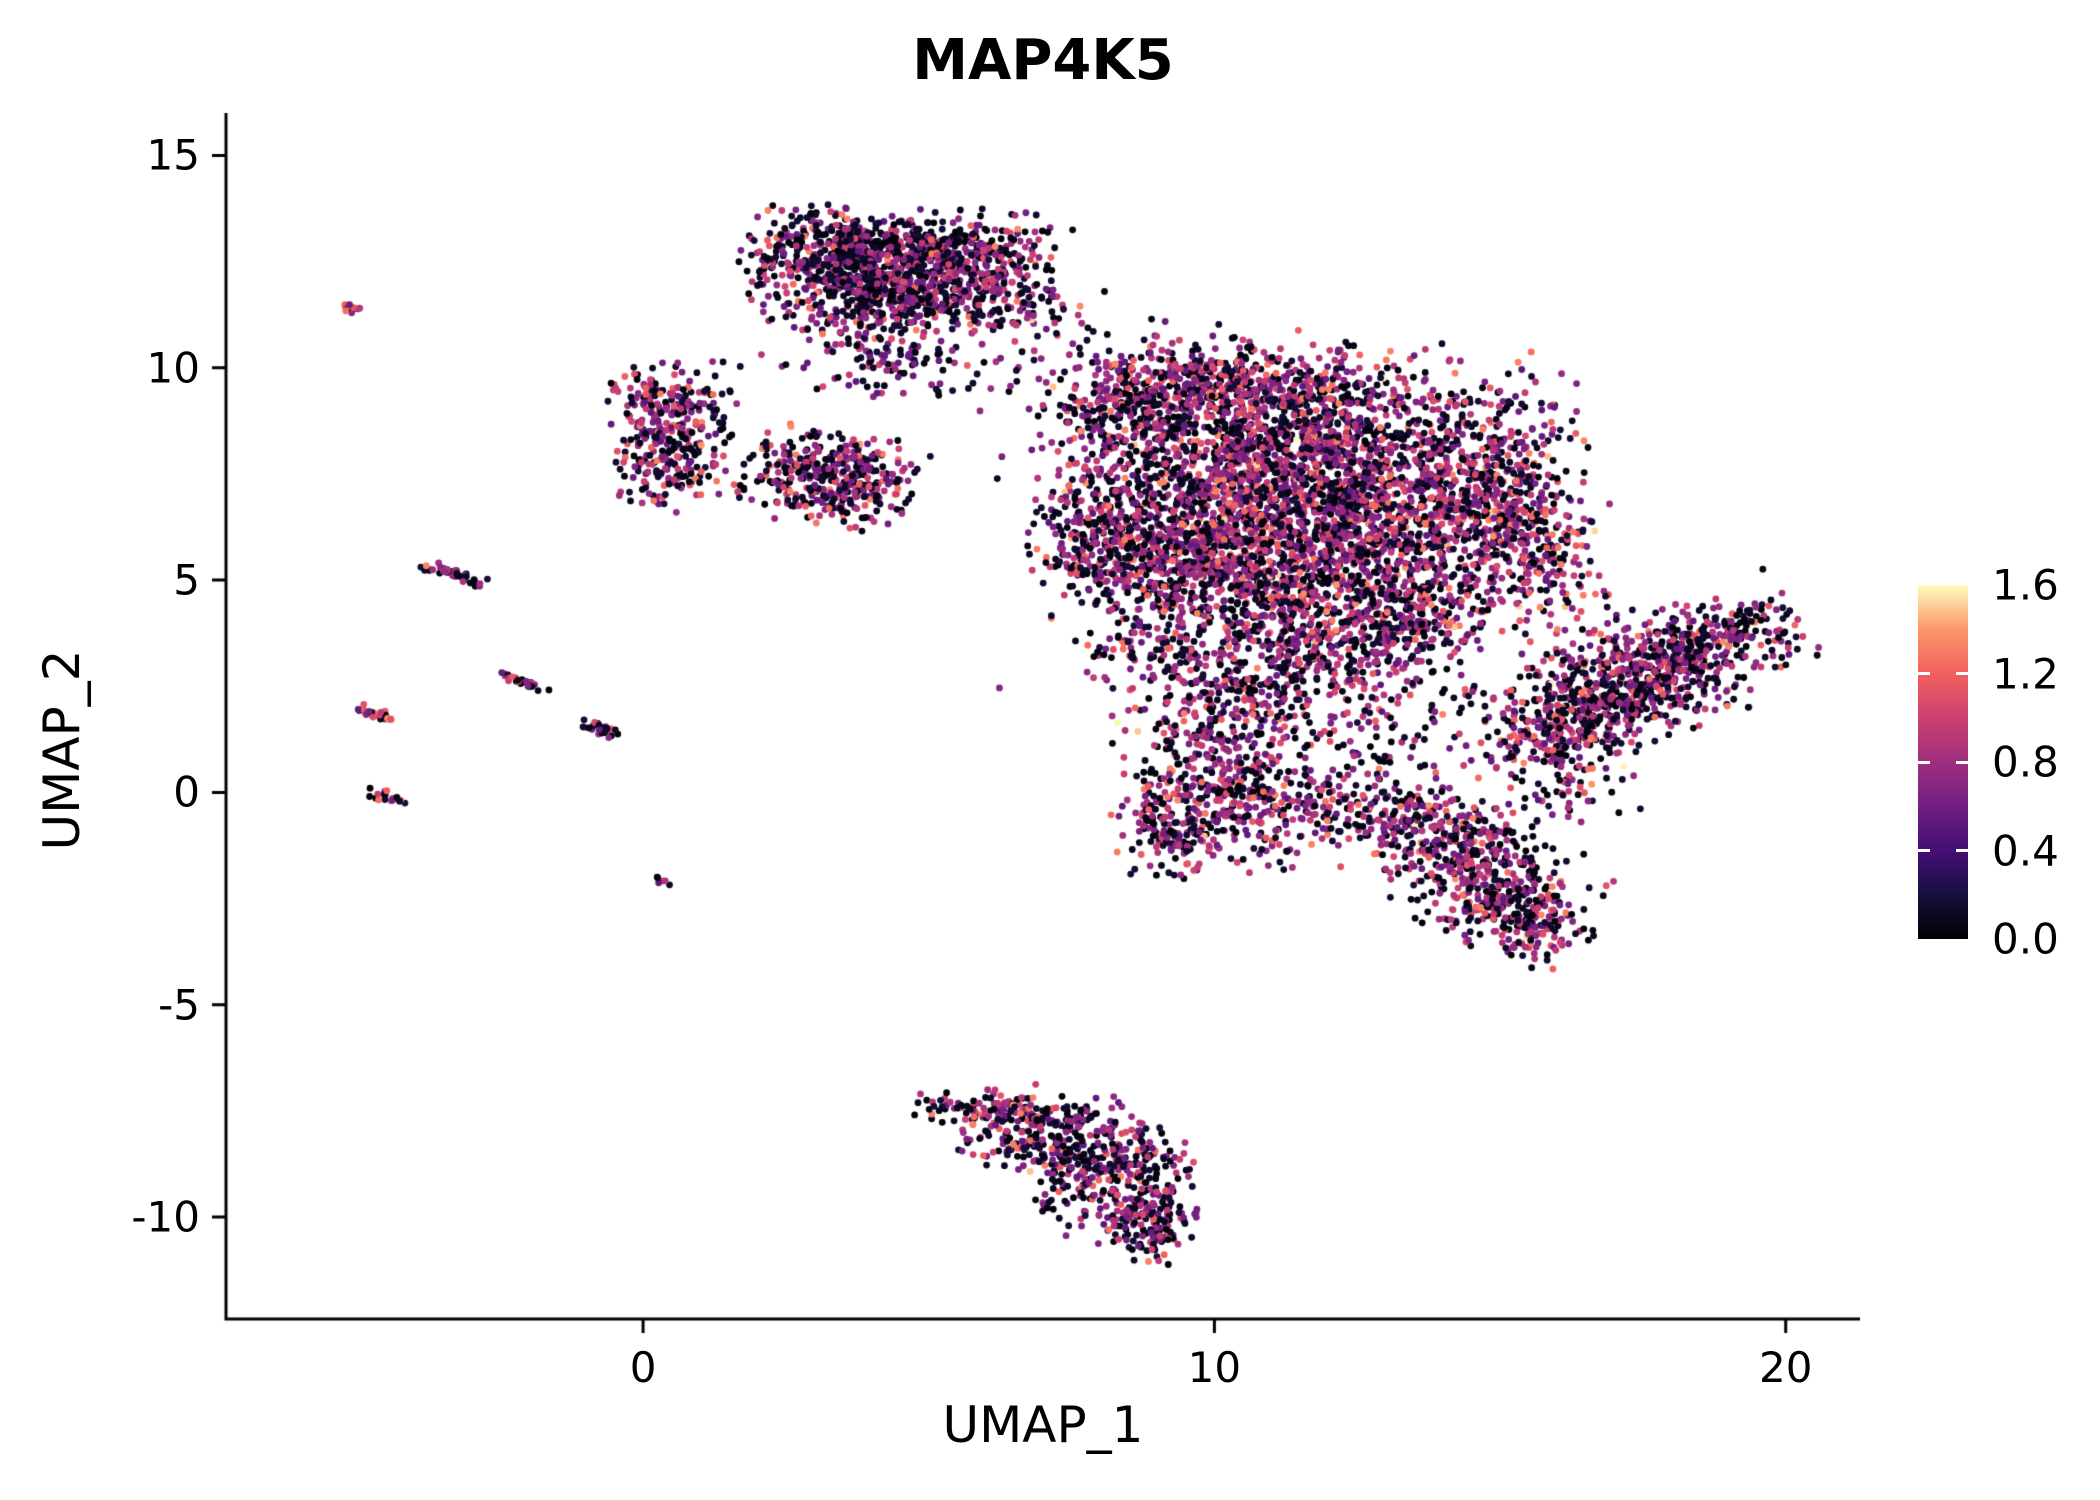  Describe the element at coordinates (2025, 850) in the screenshot. I see `legend-tick-label: 0.4` at that location.